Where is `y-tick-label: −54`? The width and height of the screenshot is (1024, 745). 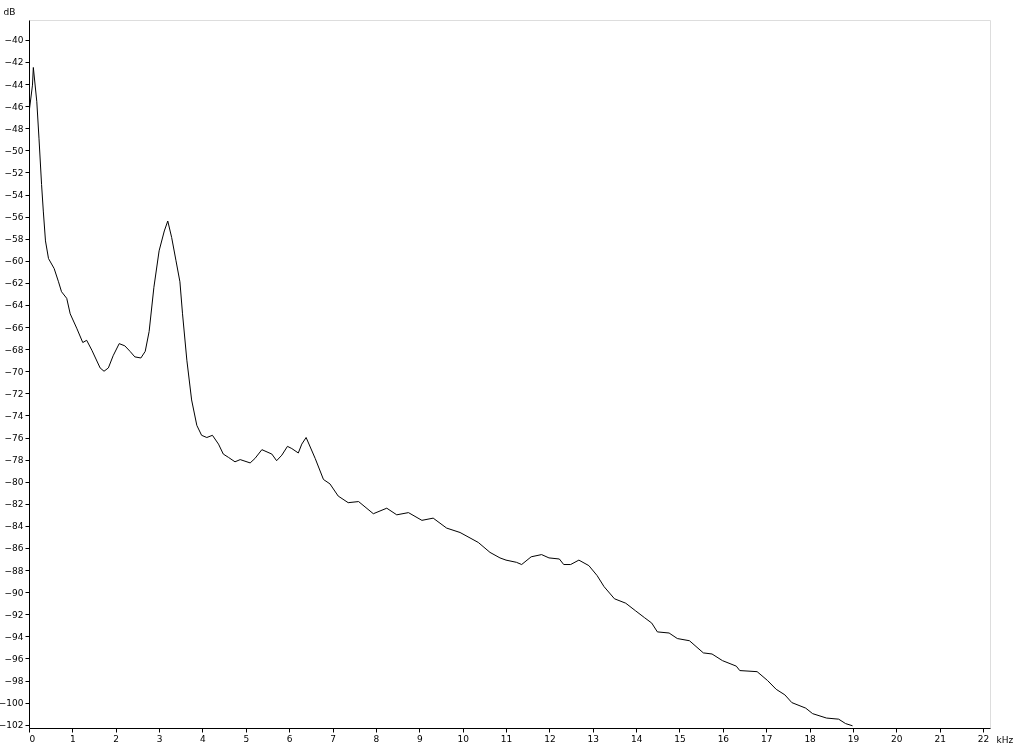
y-tick-label: −54 is located at coordinates (14, 195).